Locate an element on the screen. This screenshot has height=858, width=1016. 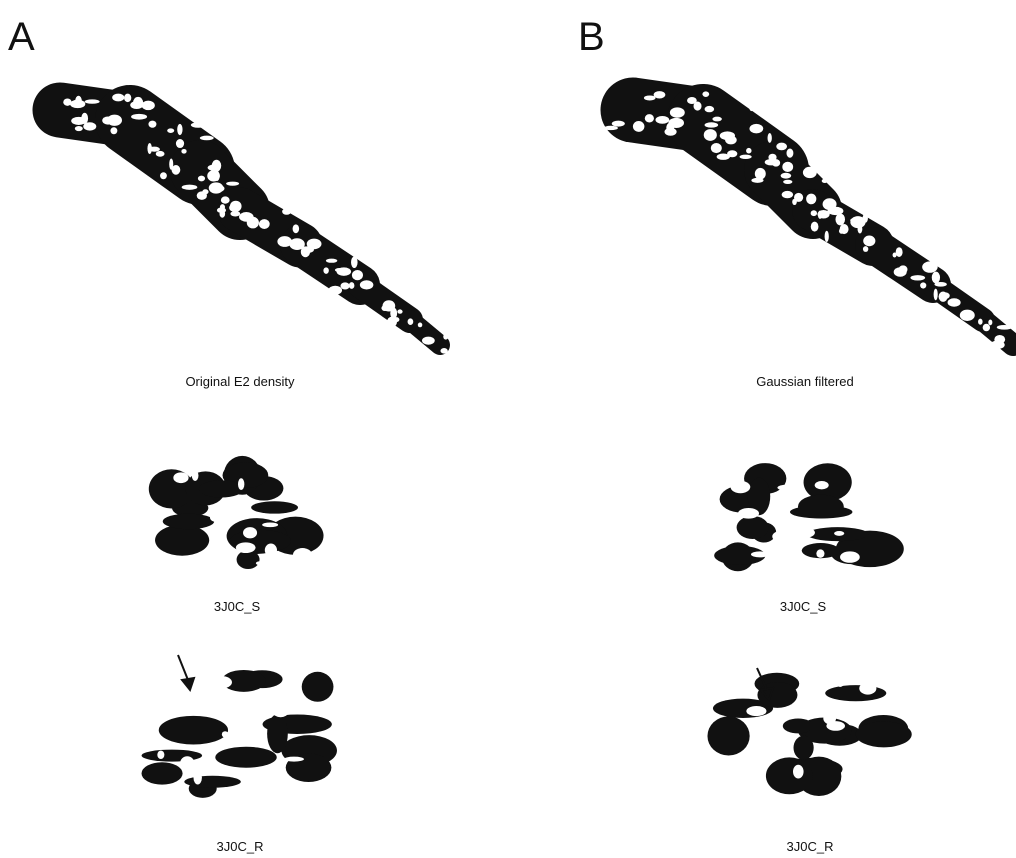
caption: 3J0C_S is located at coordinates (803, 606).